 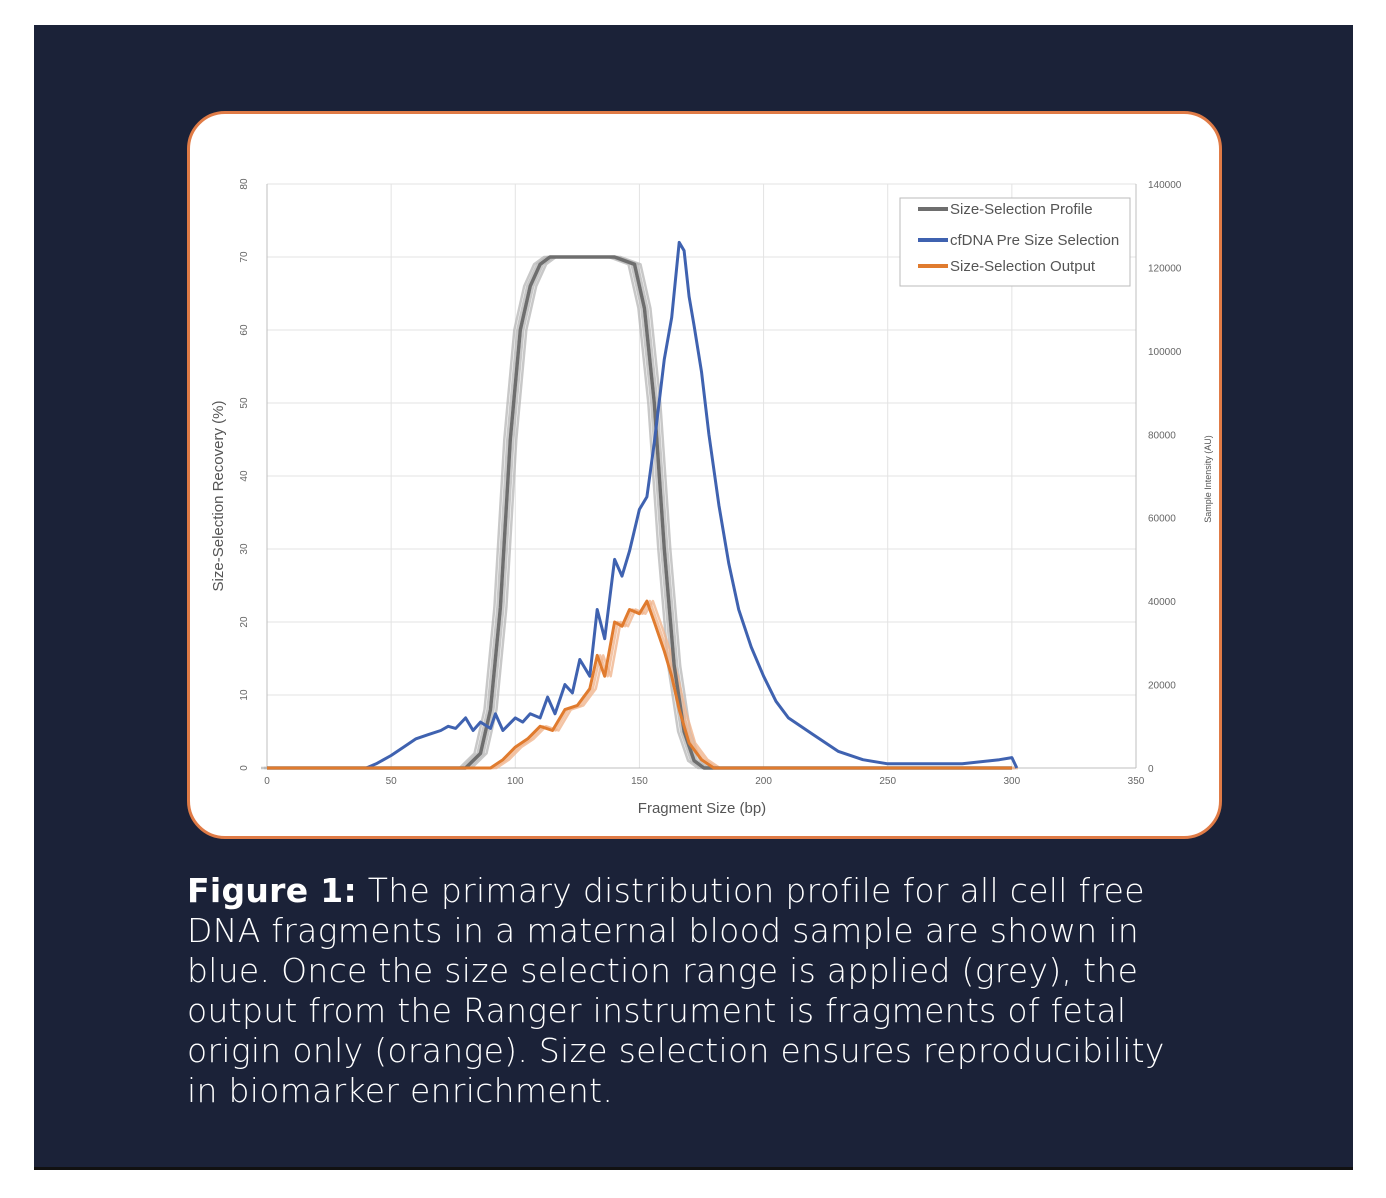 I want to click on y-axis-title: Size-Selection Recovery (%), so click(x=218, y=496).